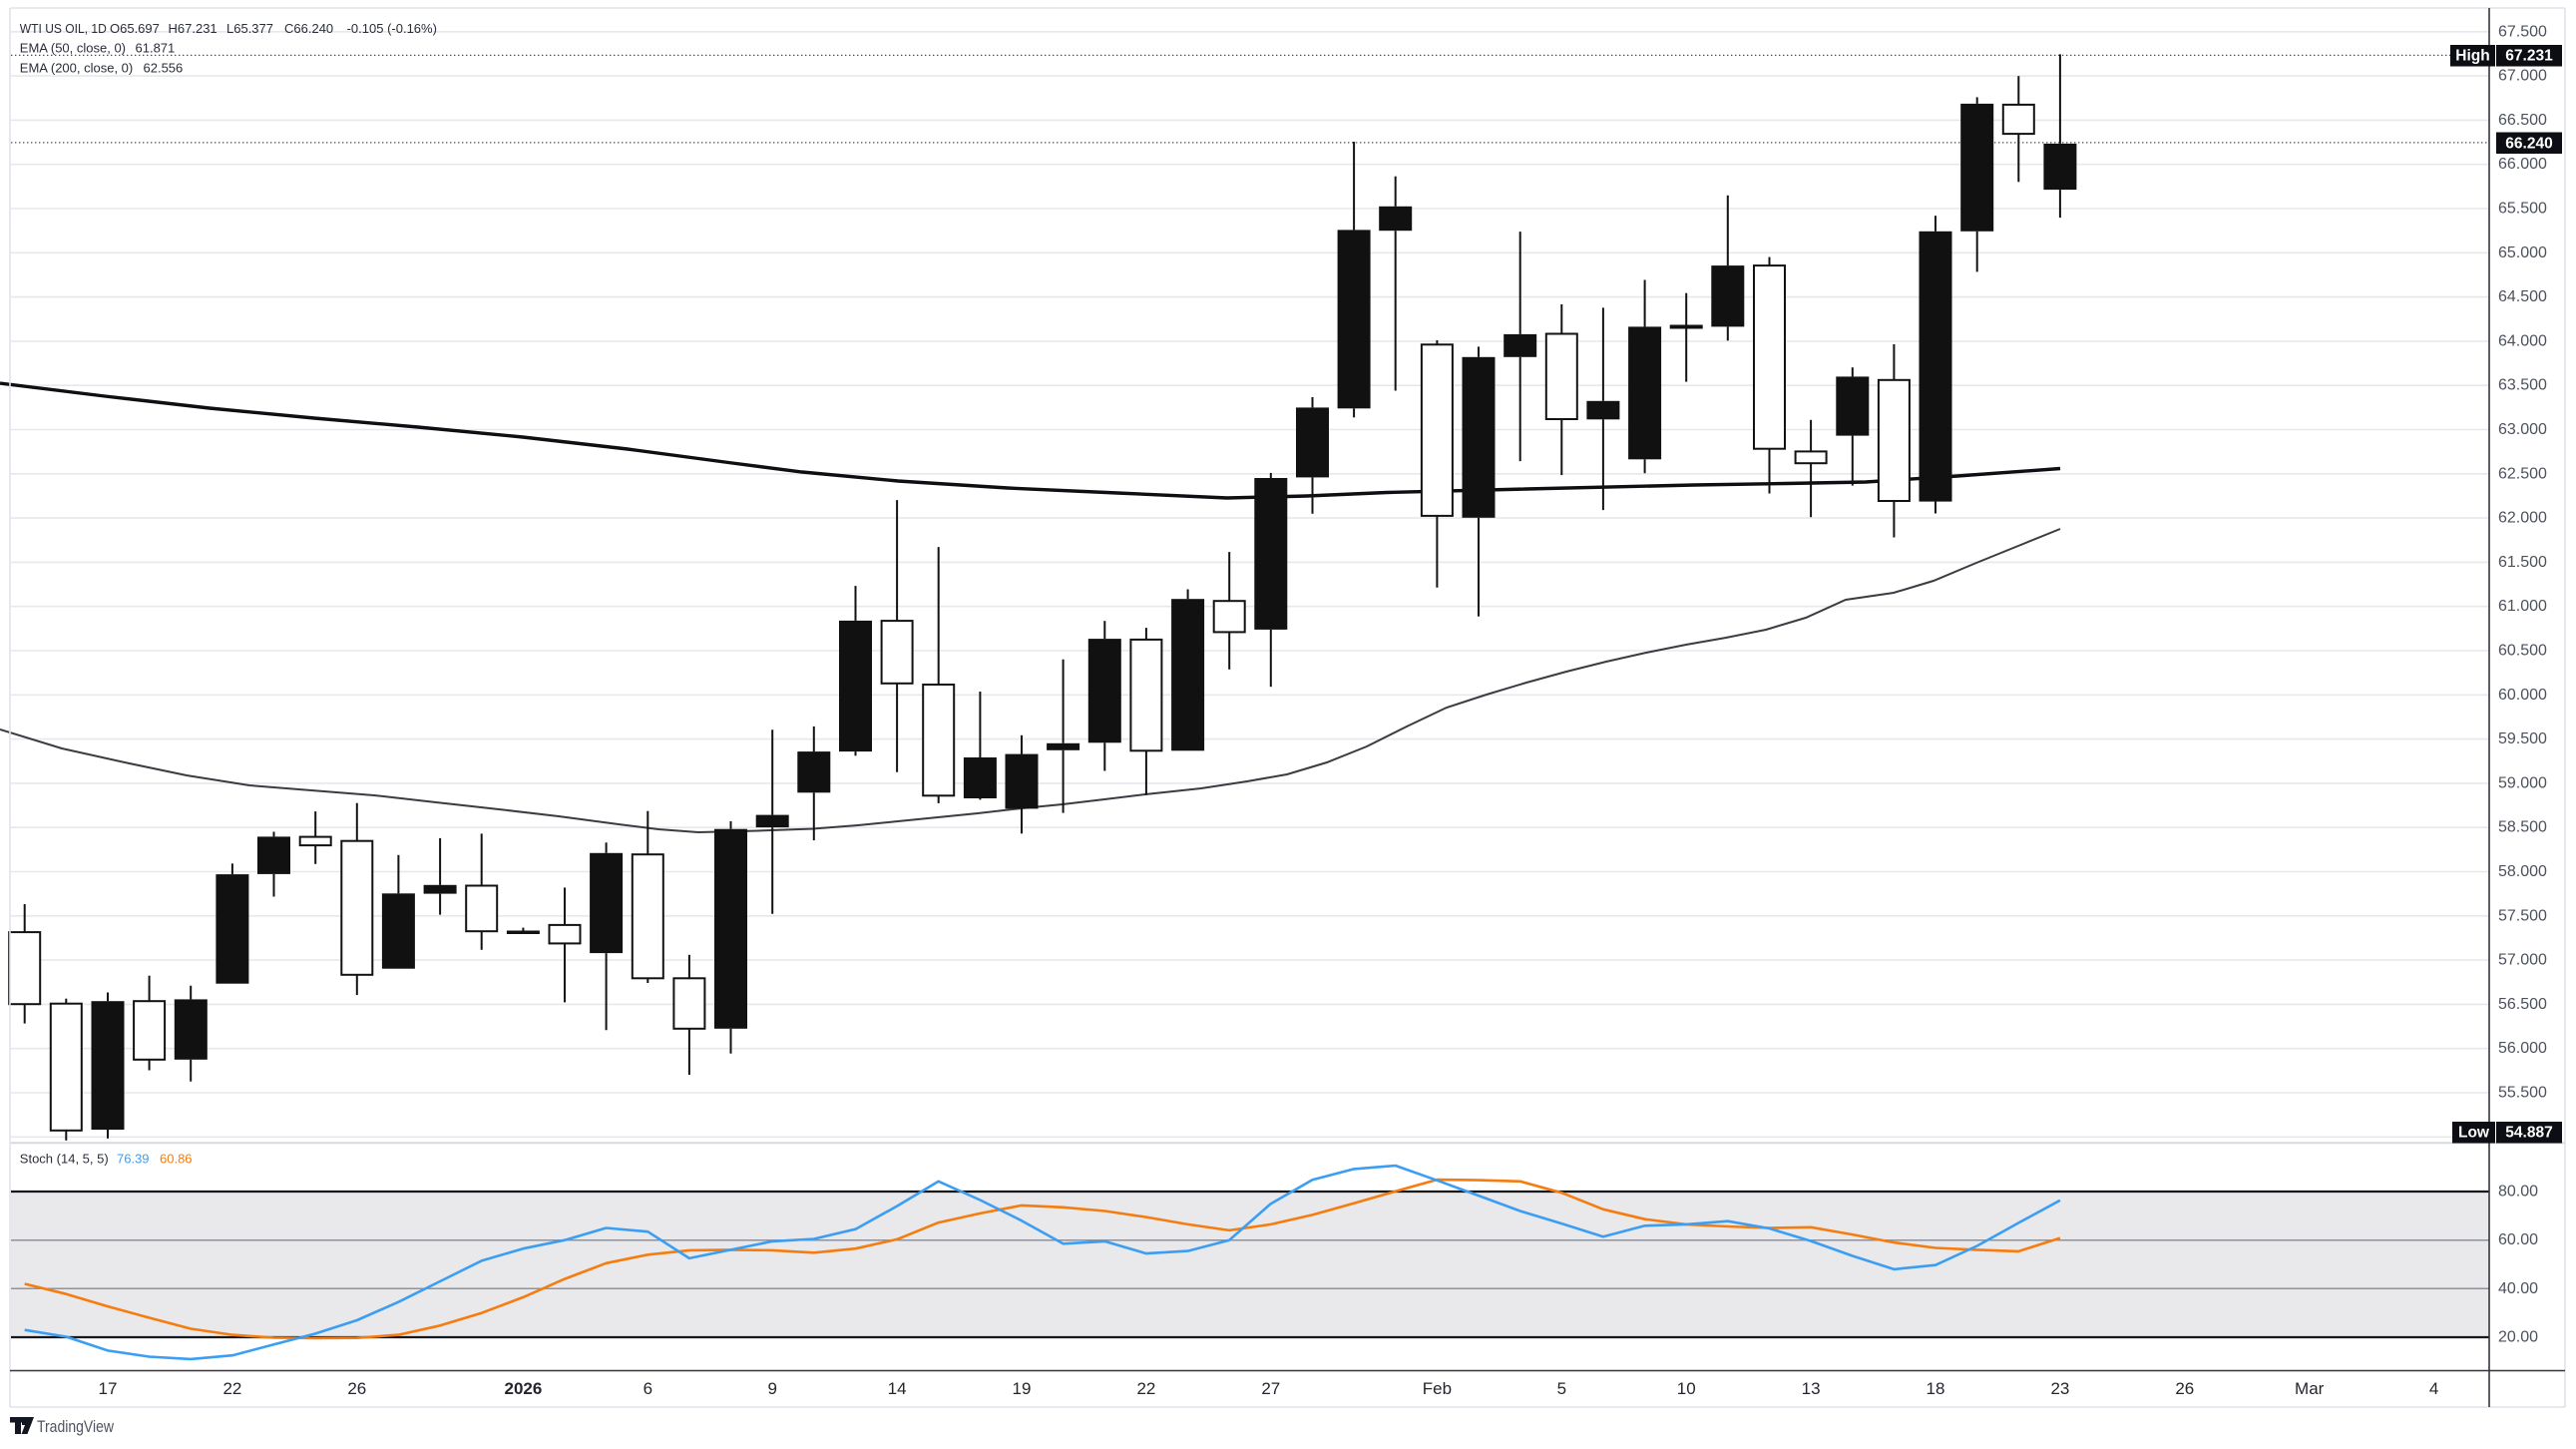 The height and width of the screenshot is (1449, 2576). I want to click on svg-text: H67.231, so click(193, 28).